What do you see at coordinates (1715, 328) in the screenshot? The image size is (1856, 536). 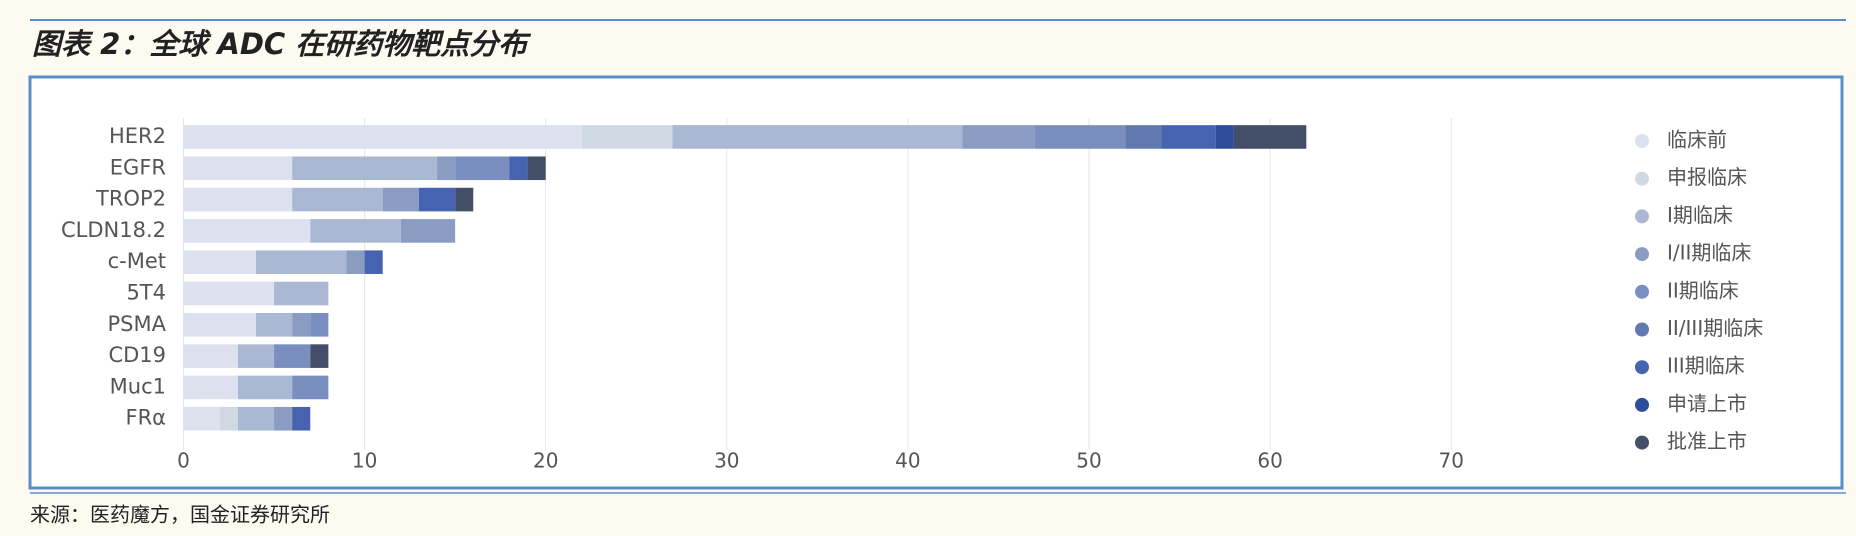 I see `legend-label: II/III期临床` at bounding box center [1715, 328].